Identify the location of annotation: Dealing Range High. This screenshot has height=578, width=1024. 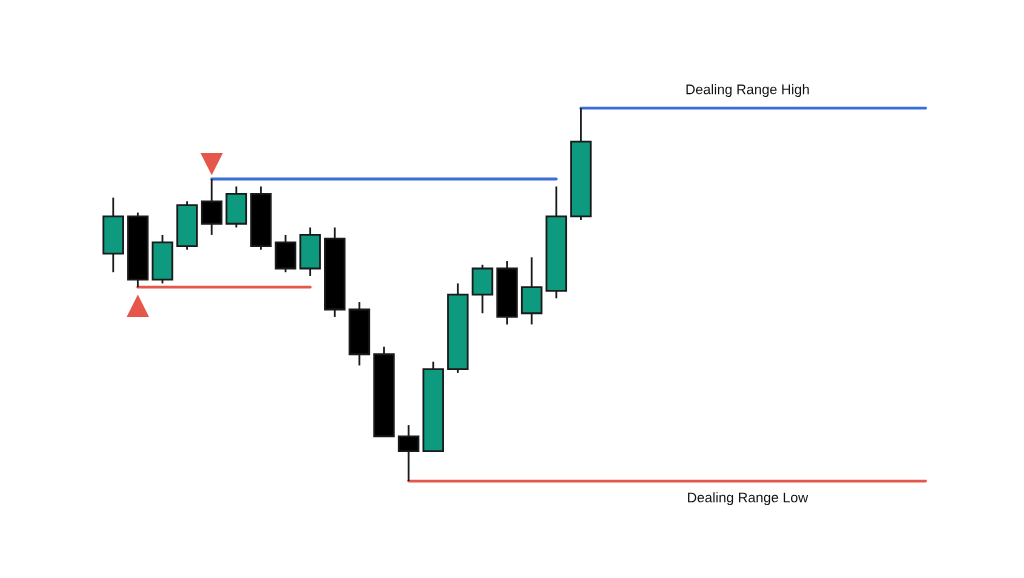
(747, 91).